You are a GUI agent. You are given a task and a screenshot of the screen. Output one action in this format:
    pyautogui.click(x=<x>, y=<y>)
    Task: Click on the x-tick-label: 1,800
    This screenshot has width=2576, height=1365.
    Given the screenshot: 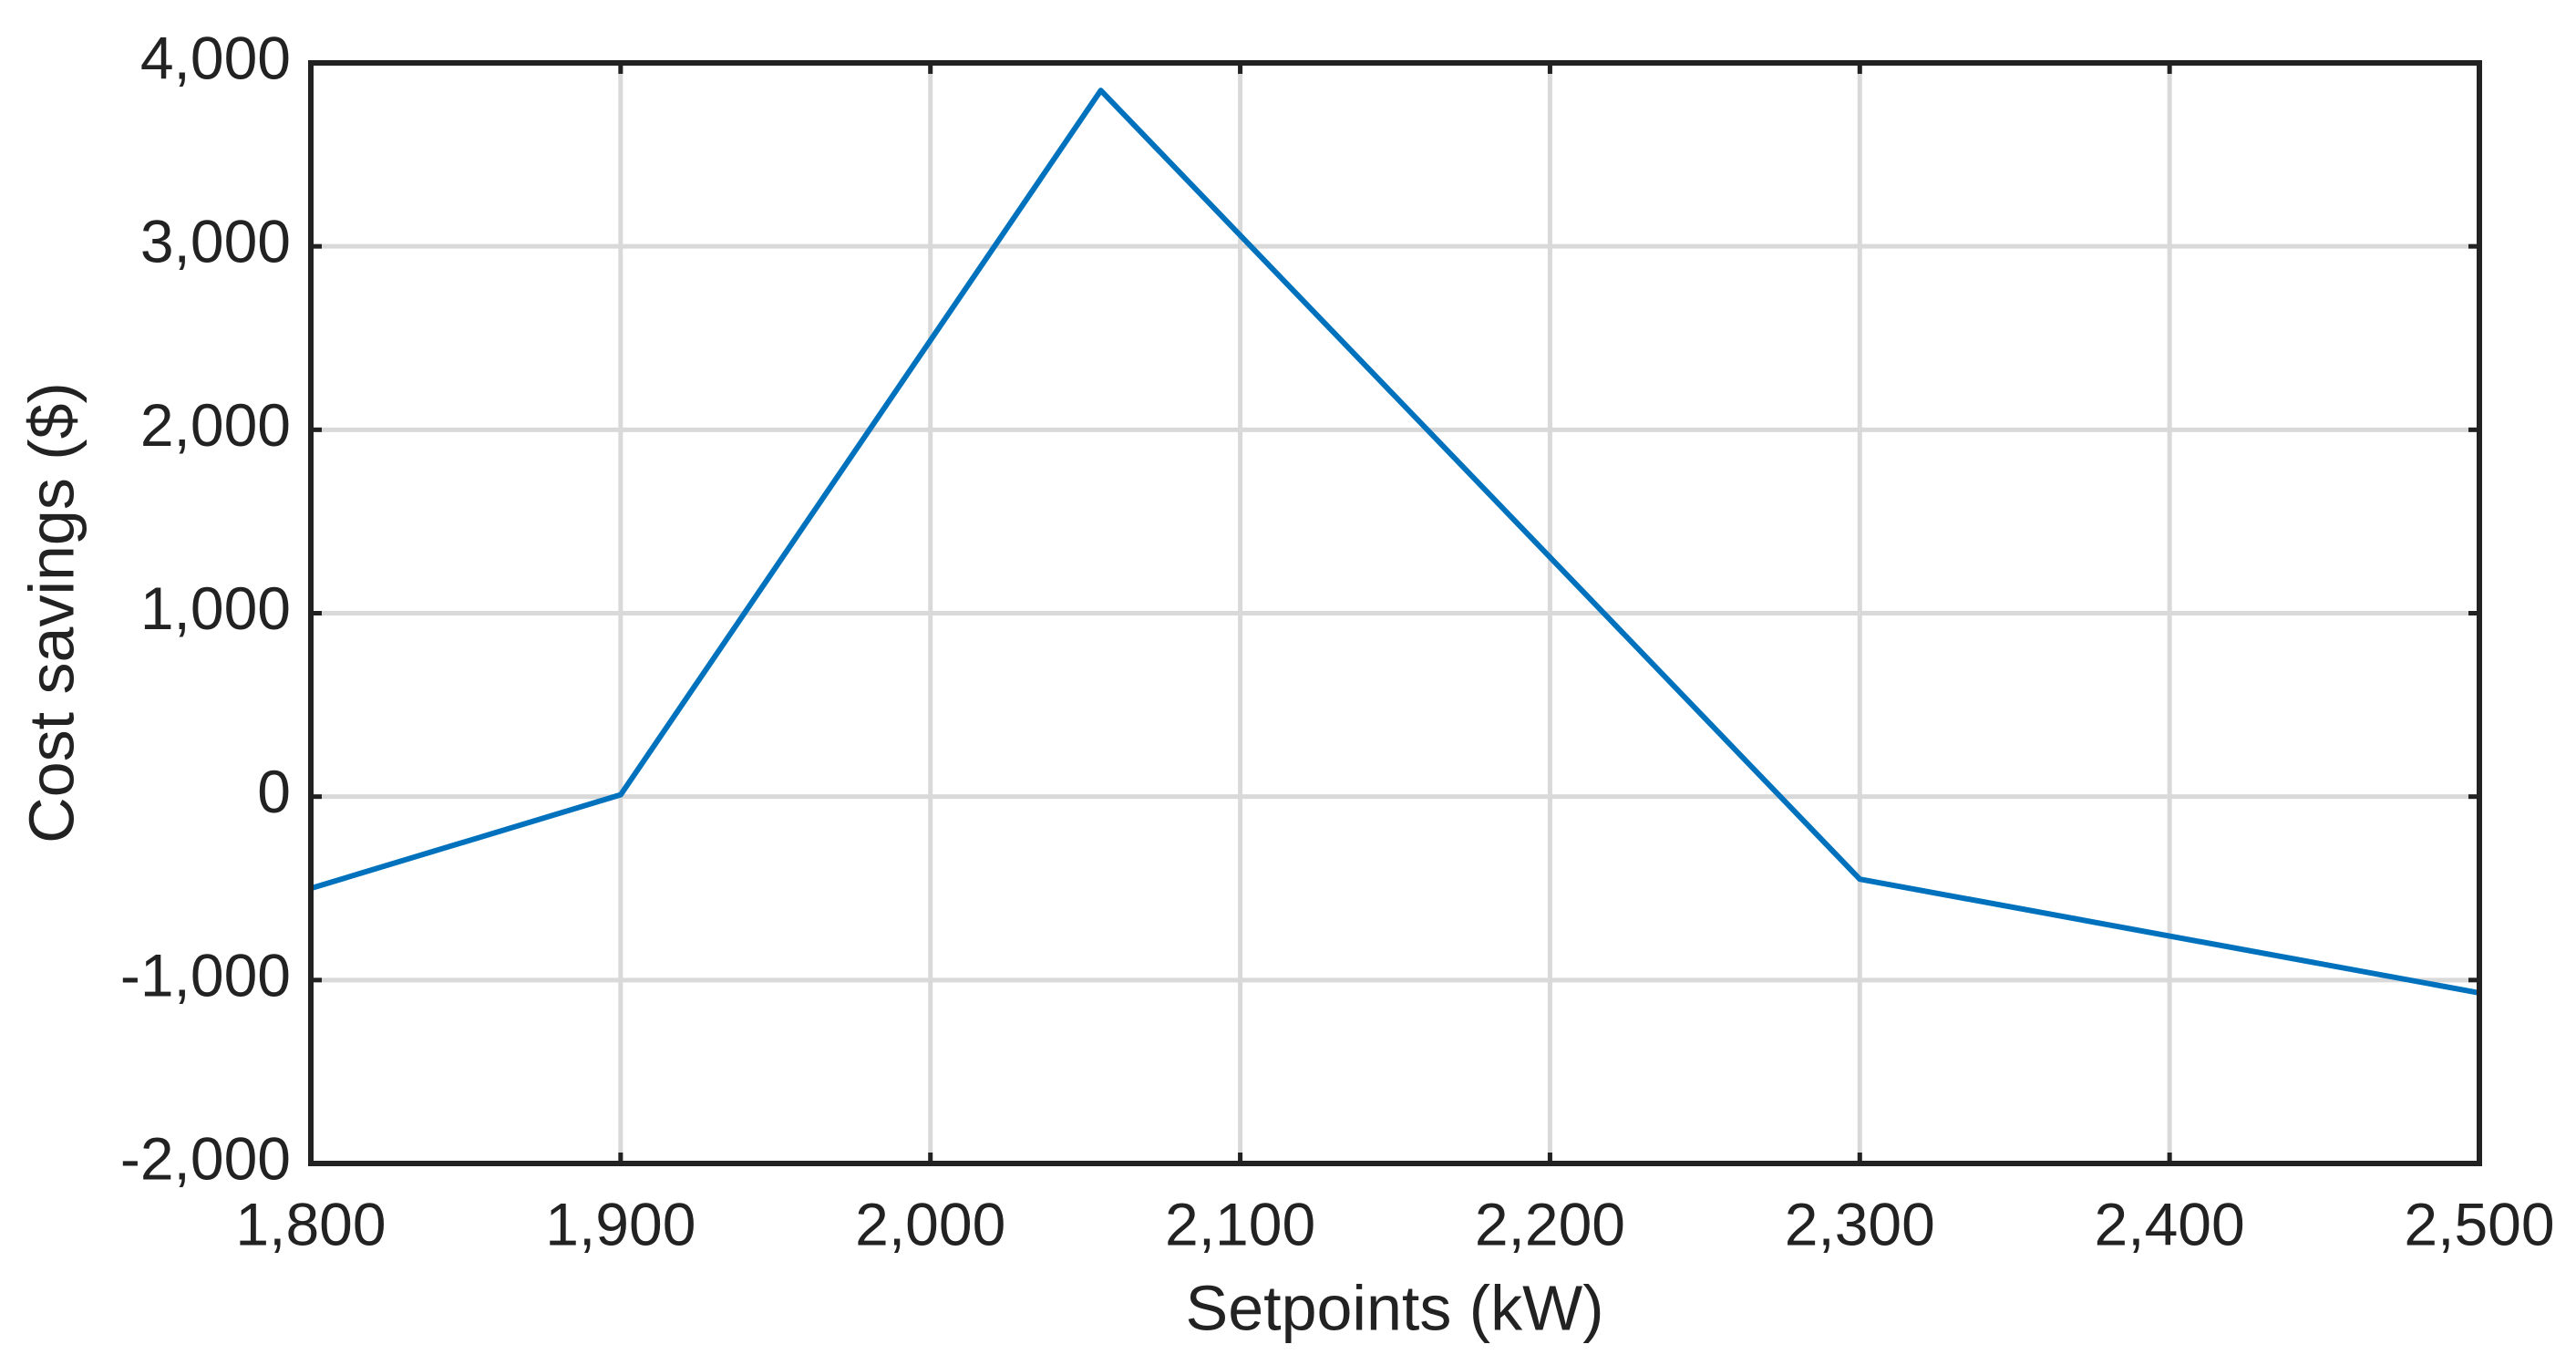 What is the action you would take?
    pyautogui.click(x=310, y=1224)
    